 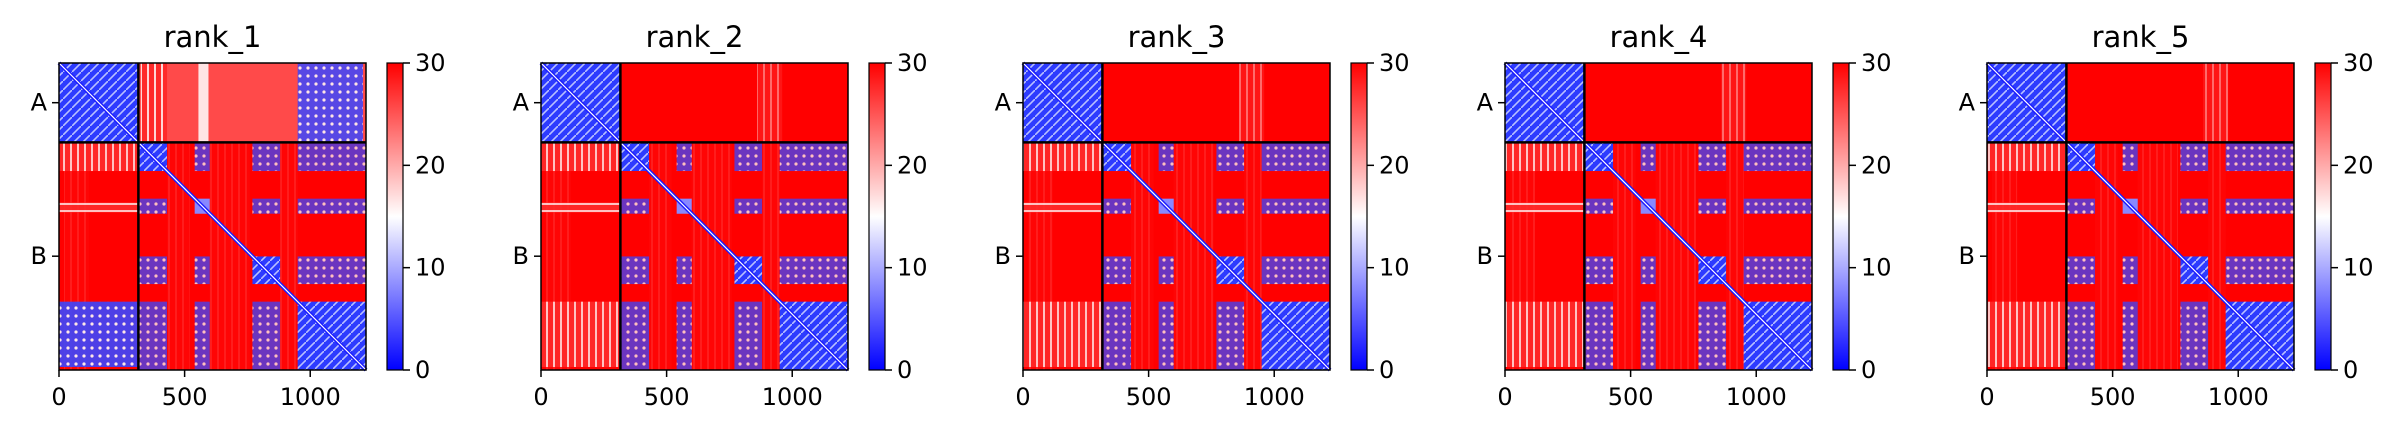 What do you see at coordinates (2141, 37) in the screenshot?
I see `panel-title: rank_5` at bounding box center [2141, 37].